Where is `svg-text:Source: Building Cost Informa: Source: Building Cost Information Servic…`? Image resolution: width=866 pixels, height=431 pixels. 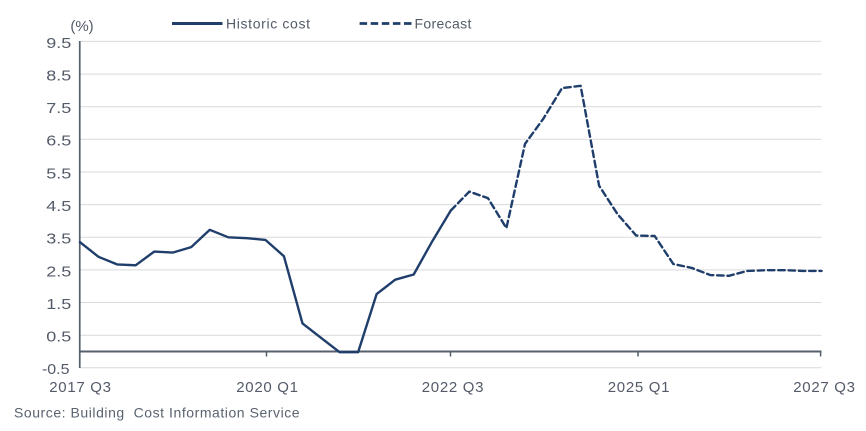 svg-text:Source: Building Cost Informa: Source: Building Cost Information Servic… is located at coordinates (157, 413).